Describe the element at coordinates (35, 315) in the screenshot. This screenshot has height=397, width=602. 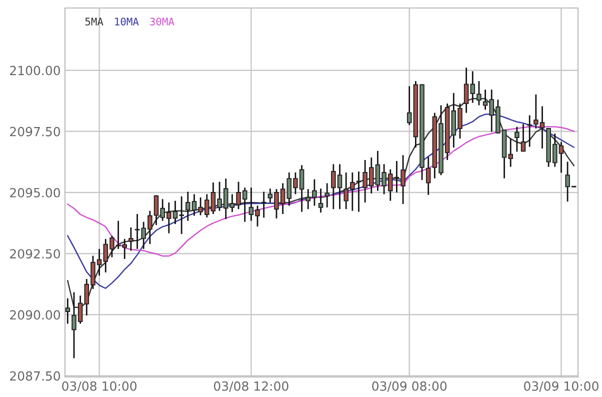
I see `y-tick-label: 2090.00` at that location.